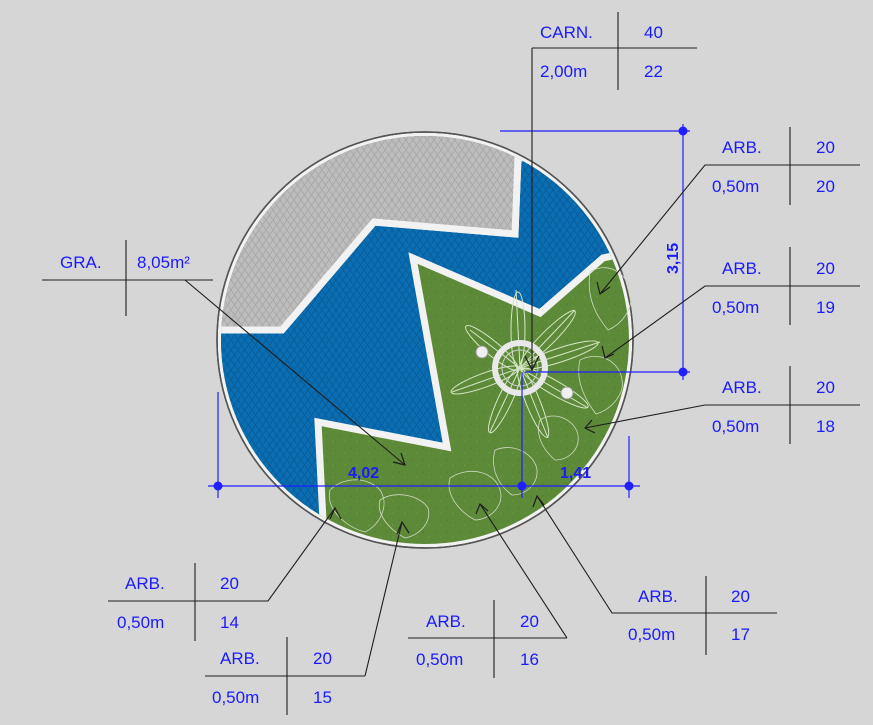  Describe the element at coordinates (825, 186) in the screenshot. I see `tag-arb-20-number: 20` at that location.